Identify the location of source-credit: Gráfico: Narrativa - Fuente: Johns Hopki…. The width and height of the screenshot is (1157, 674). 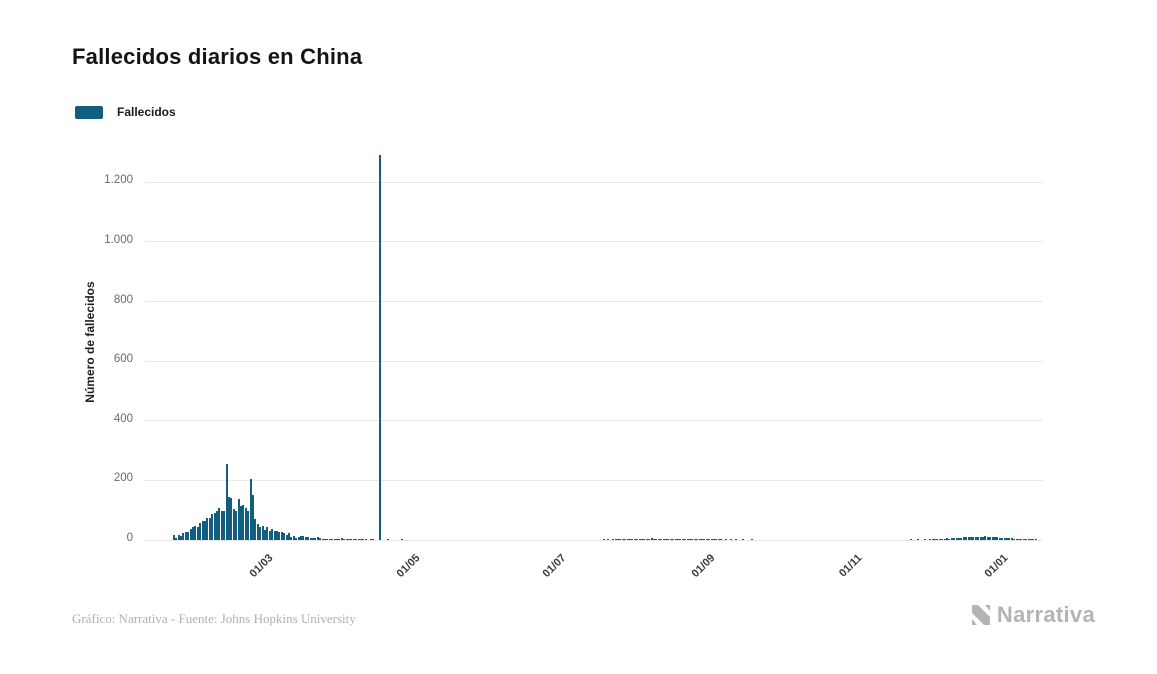
(214, 618).